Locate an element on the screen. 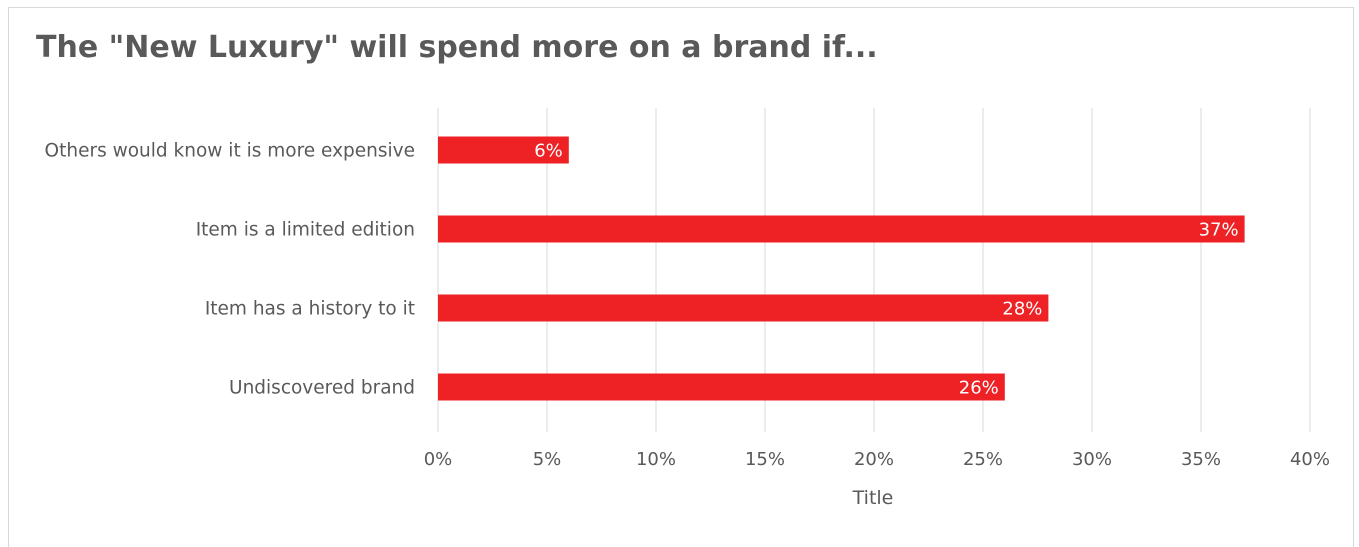 The height and width of the screenshot is (547, 1359). data-label: 28% is located at coordinates (1022, 309).